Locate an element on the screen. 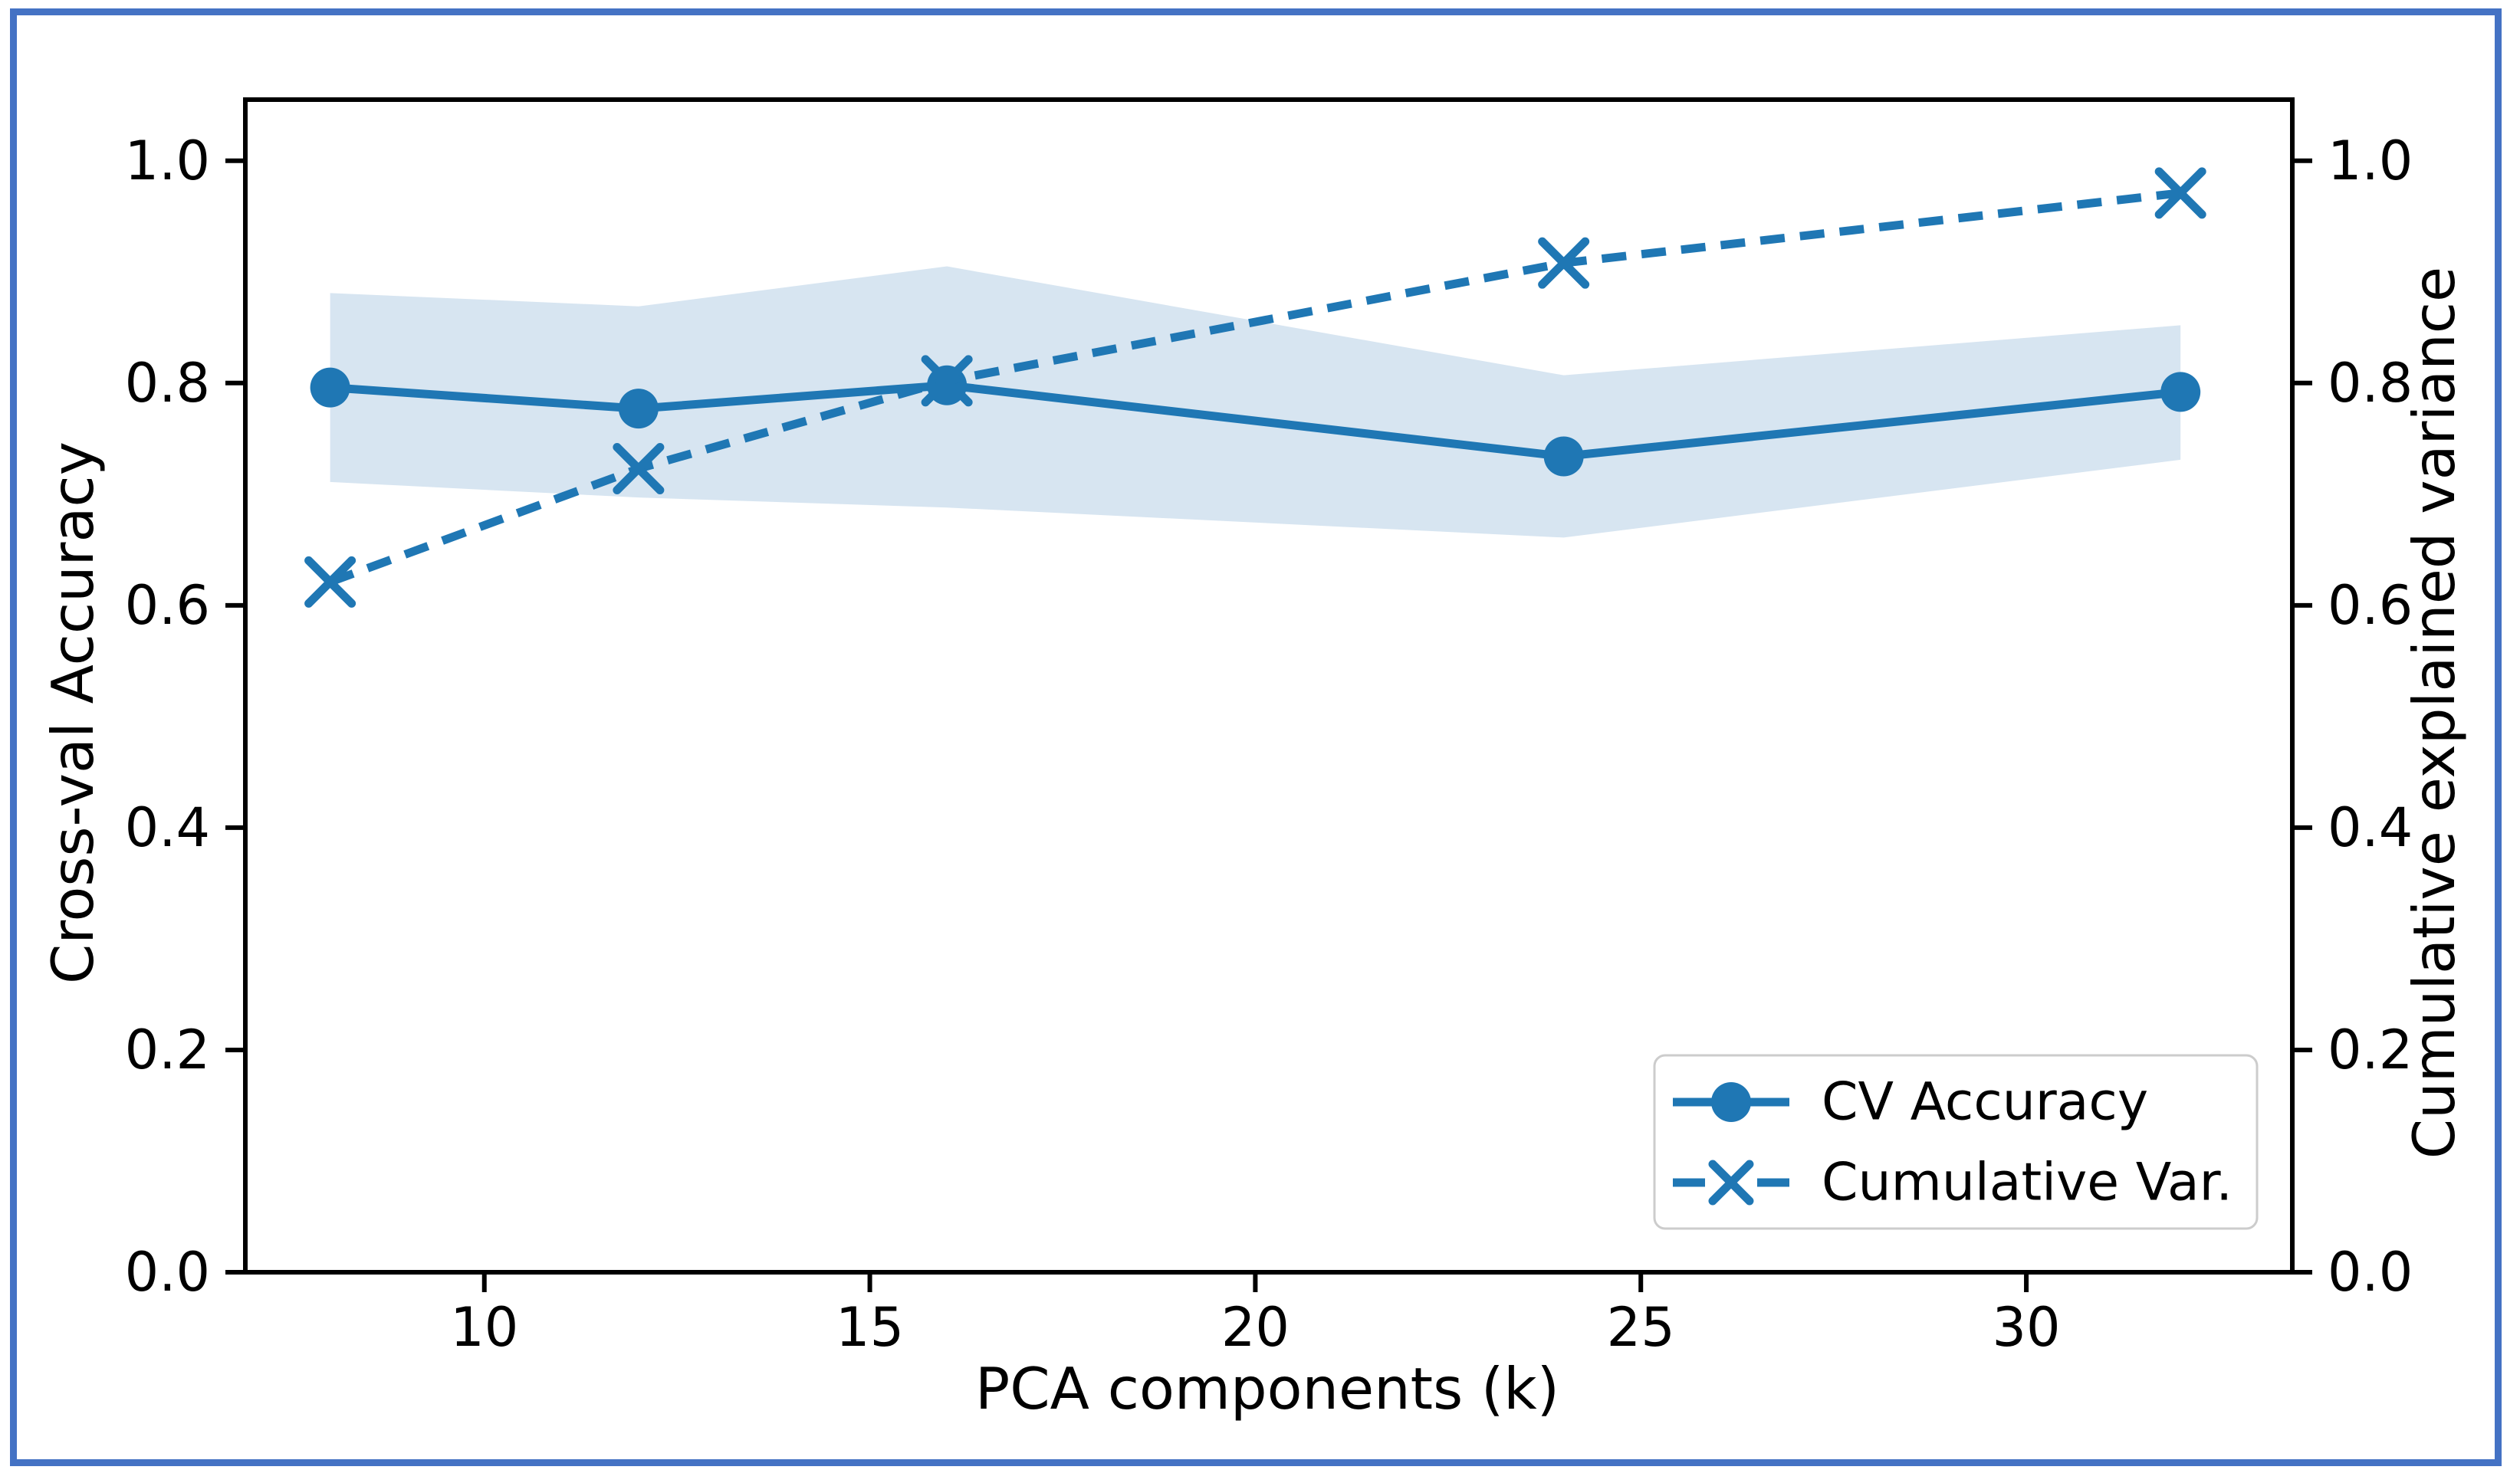 Image resolution: width=2520 pixels, height=1483 pixels. x-axis-tick-label: 25 is located at coordinates (1641, 1327).